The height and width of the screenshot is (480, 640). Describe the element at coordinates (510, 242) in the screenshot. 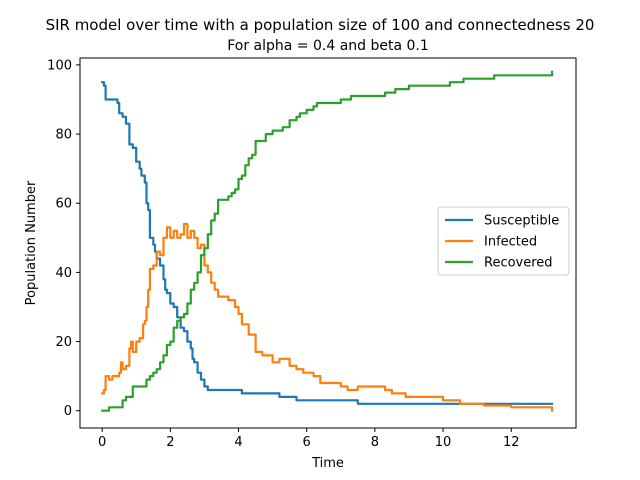

I see `legend-label-infected: Infected` at that location.